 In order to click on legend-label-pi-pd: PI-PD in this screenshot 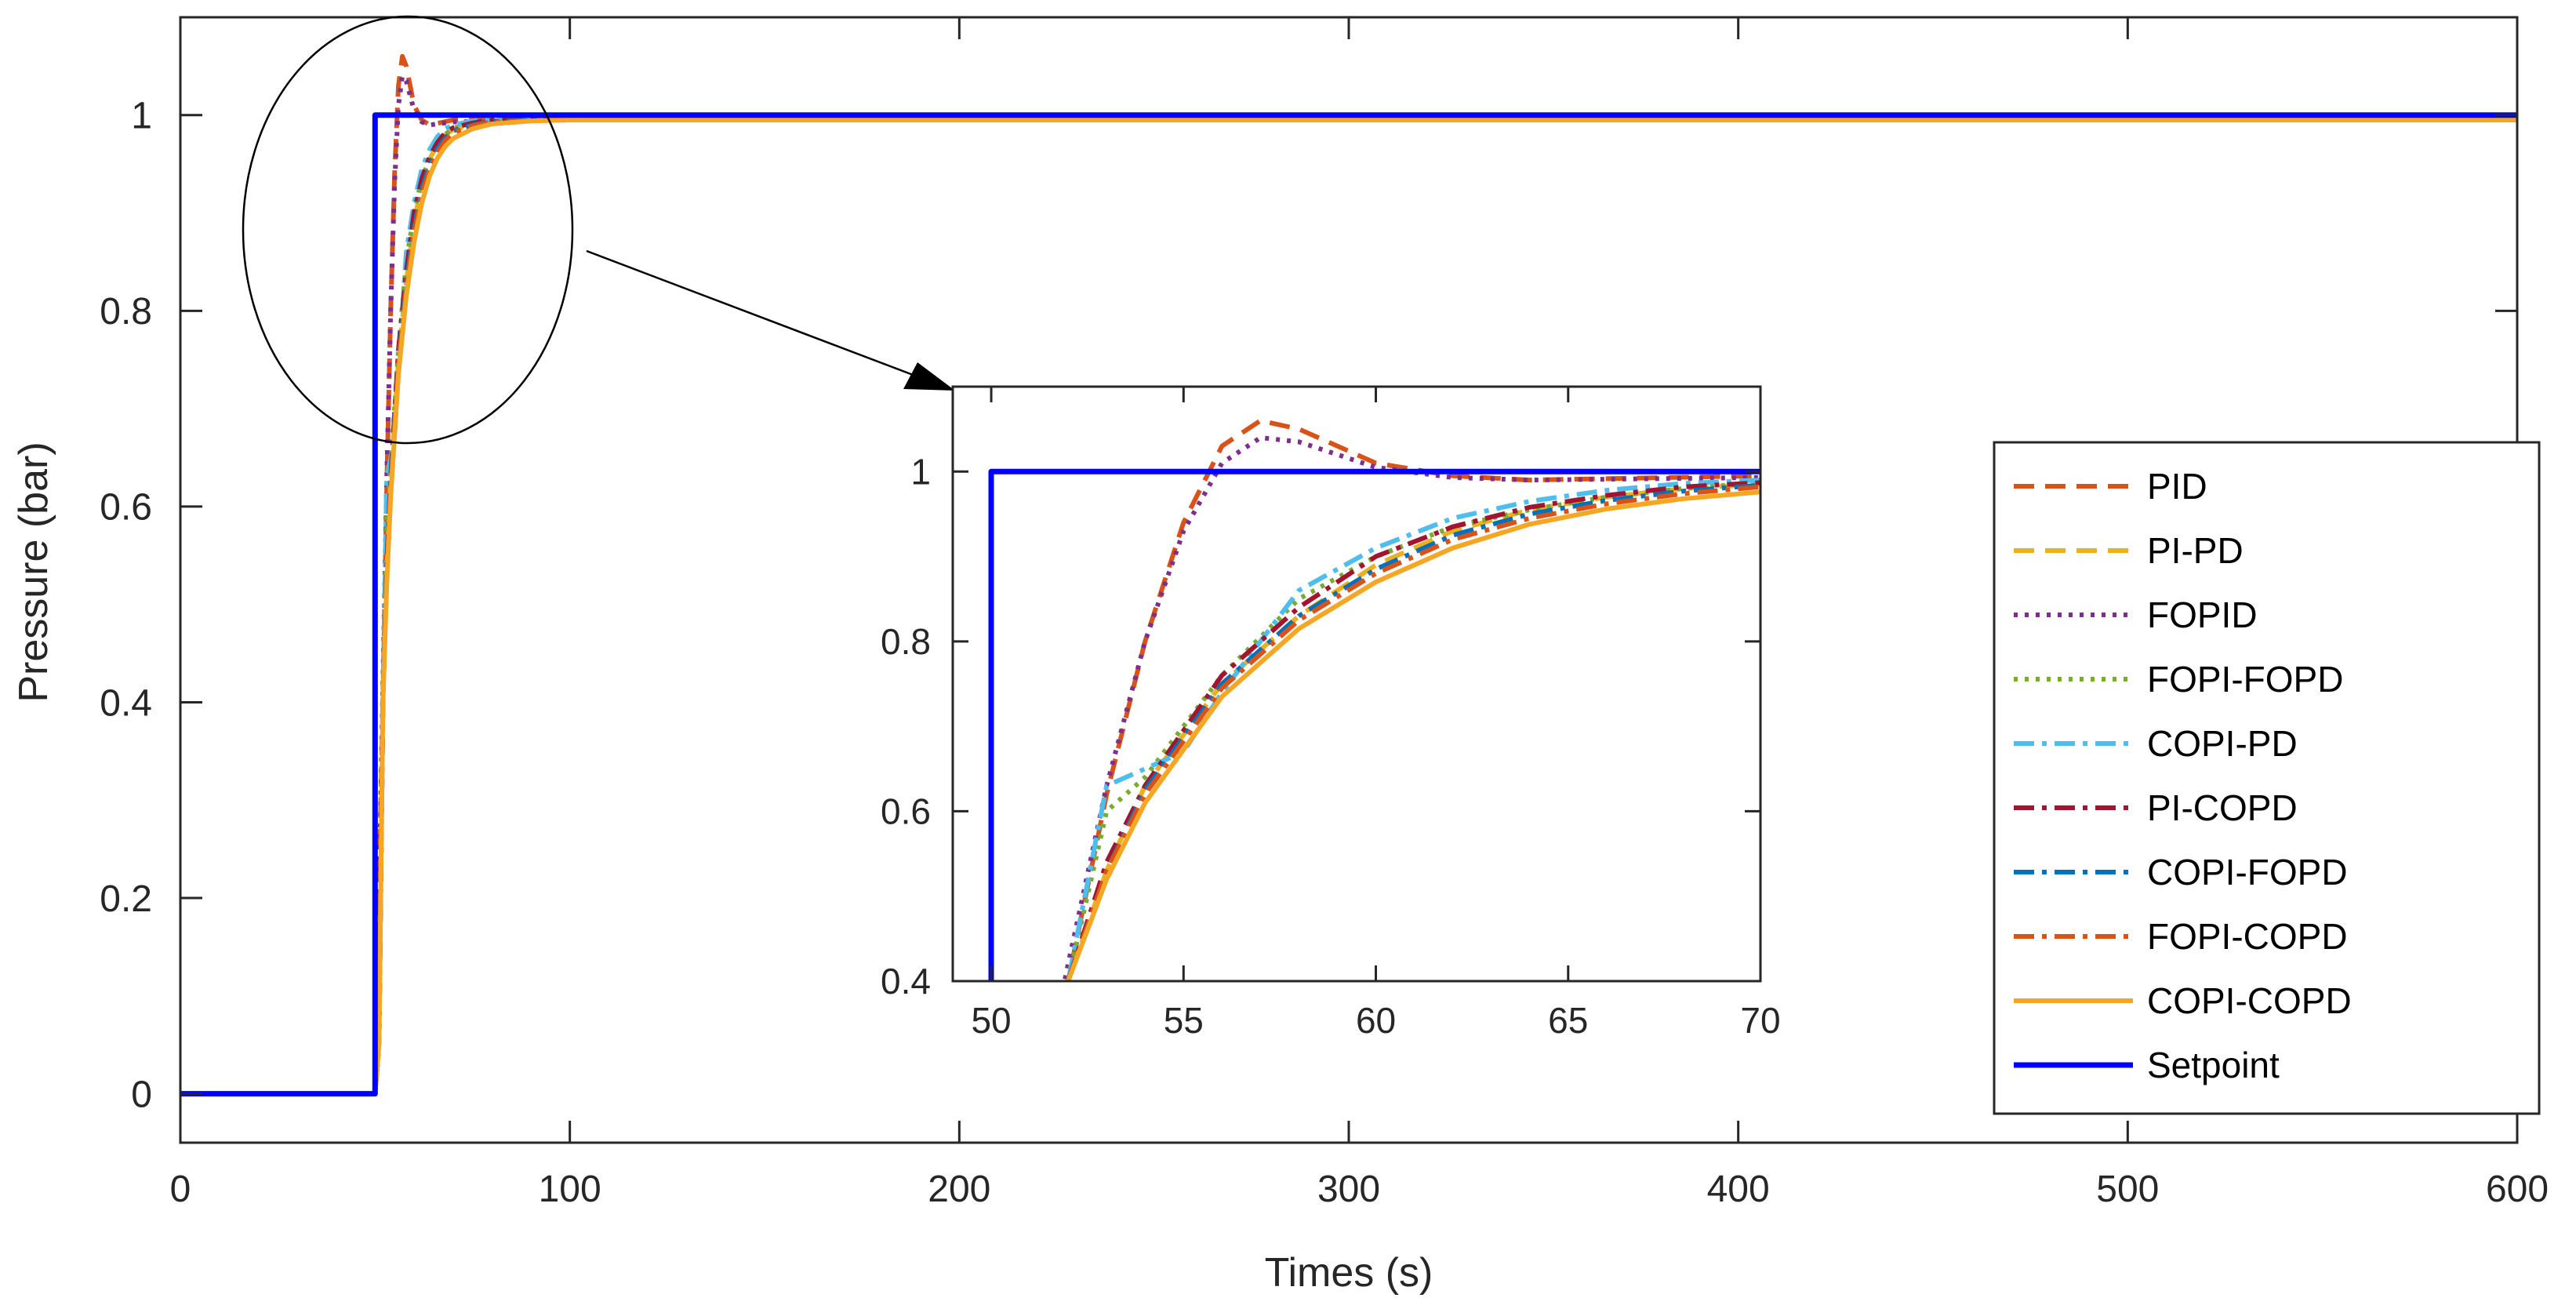, I will do `click(2195, 550)`.